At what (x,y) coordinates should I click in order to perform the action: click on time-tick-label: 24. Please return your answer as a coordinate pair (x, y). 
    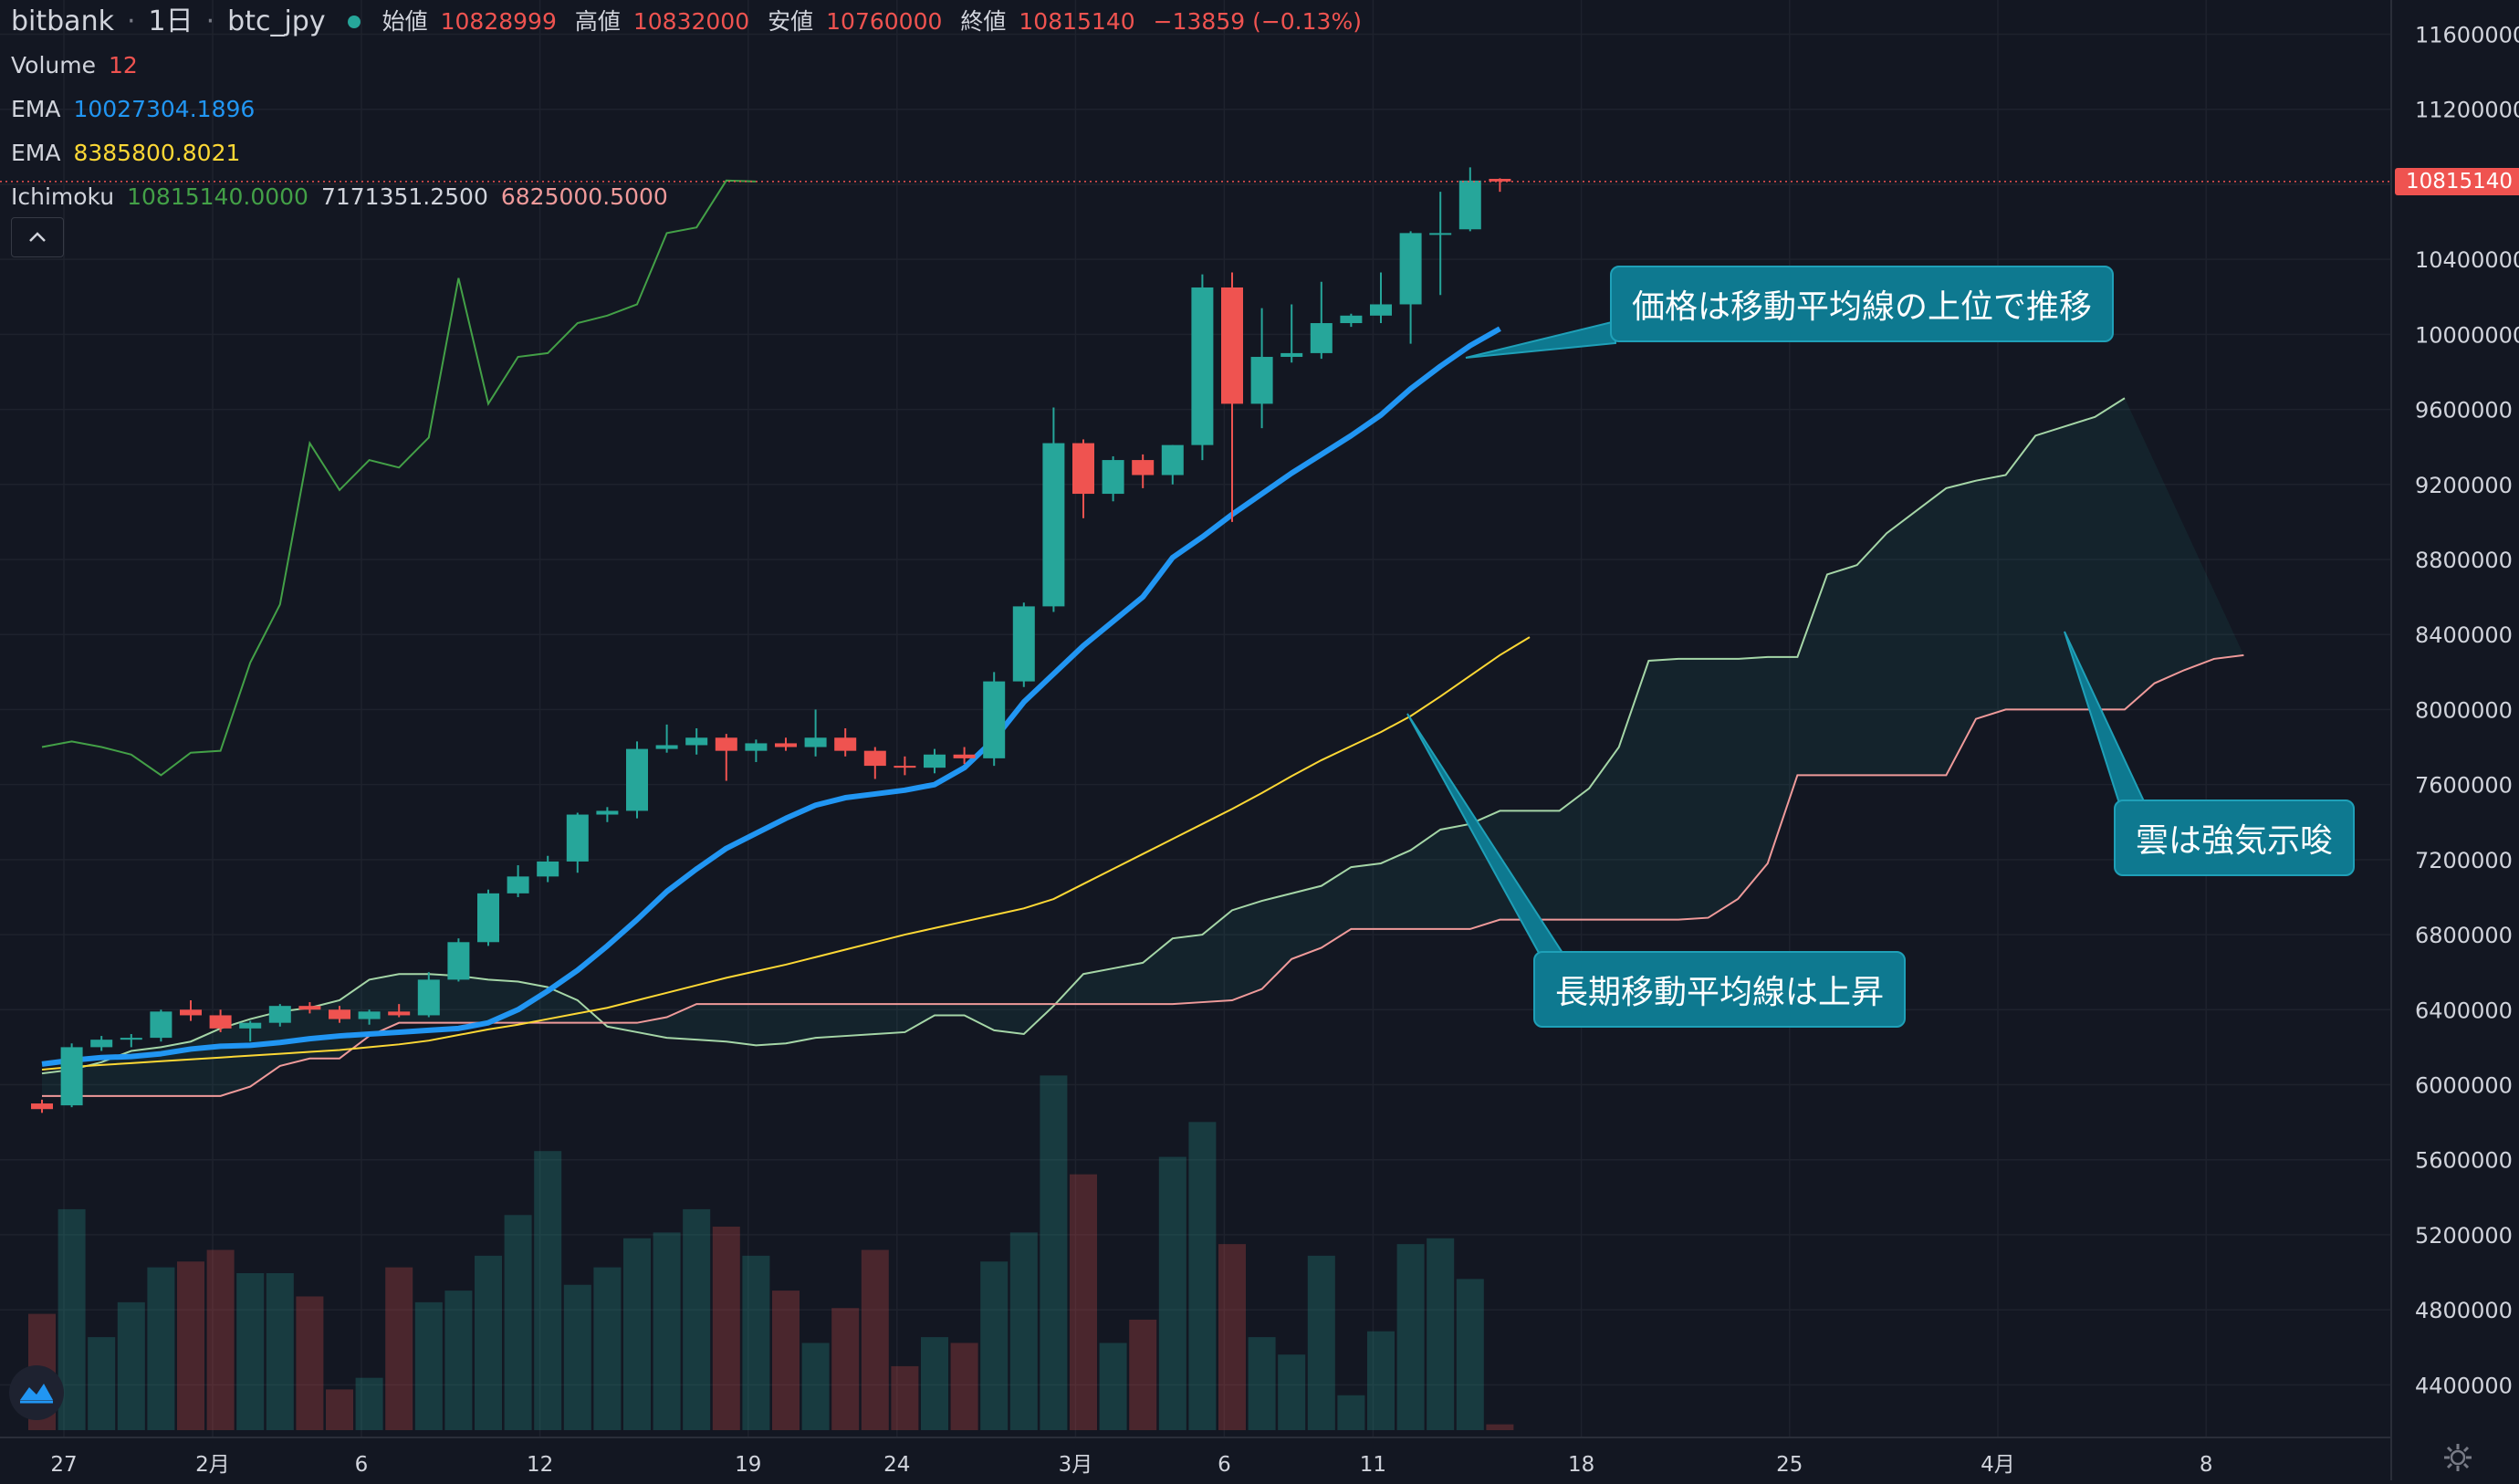
    Looking at the image, I should click on (896, 1465).